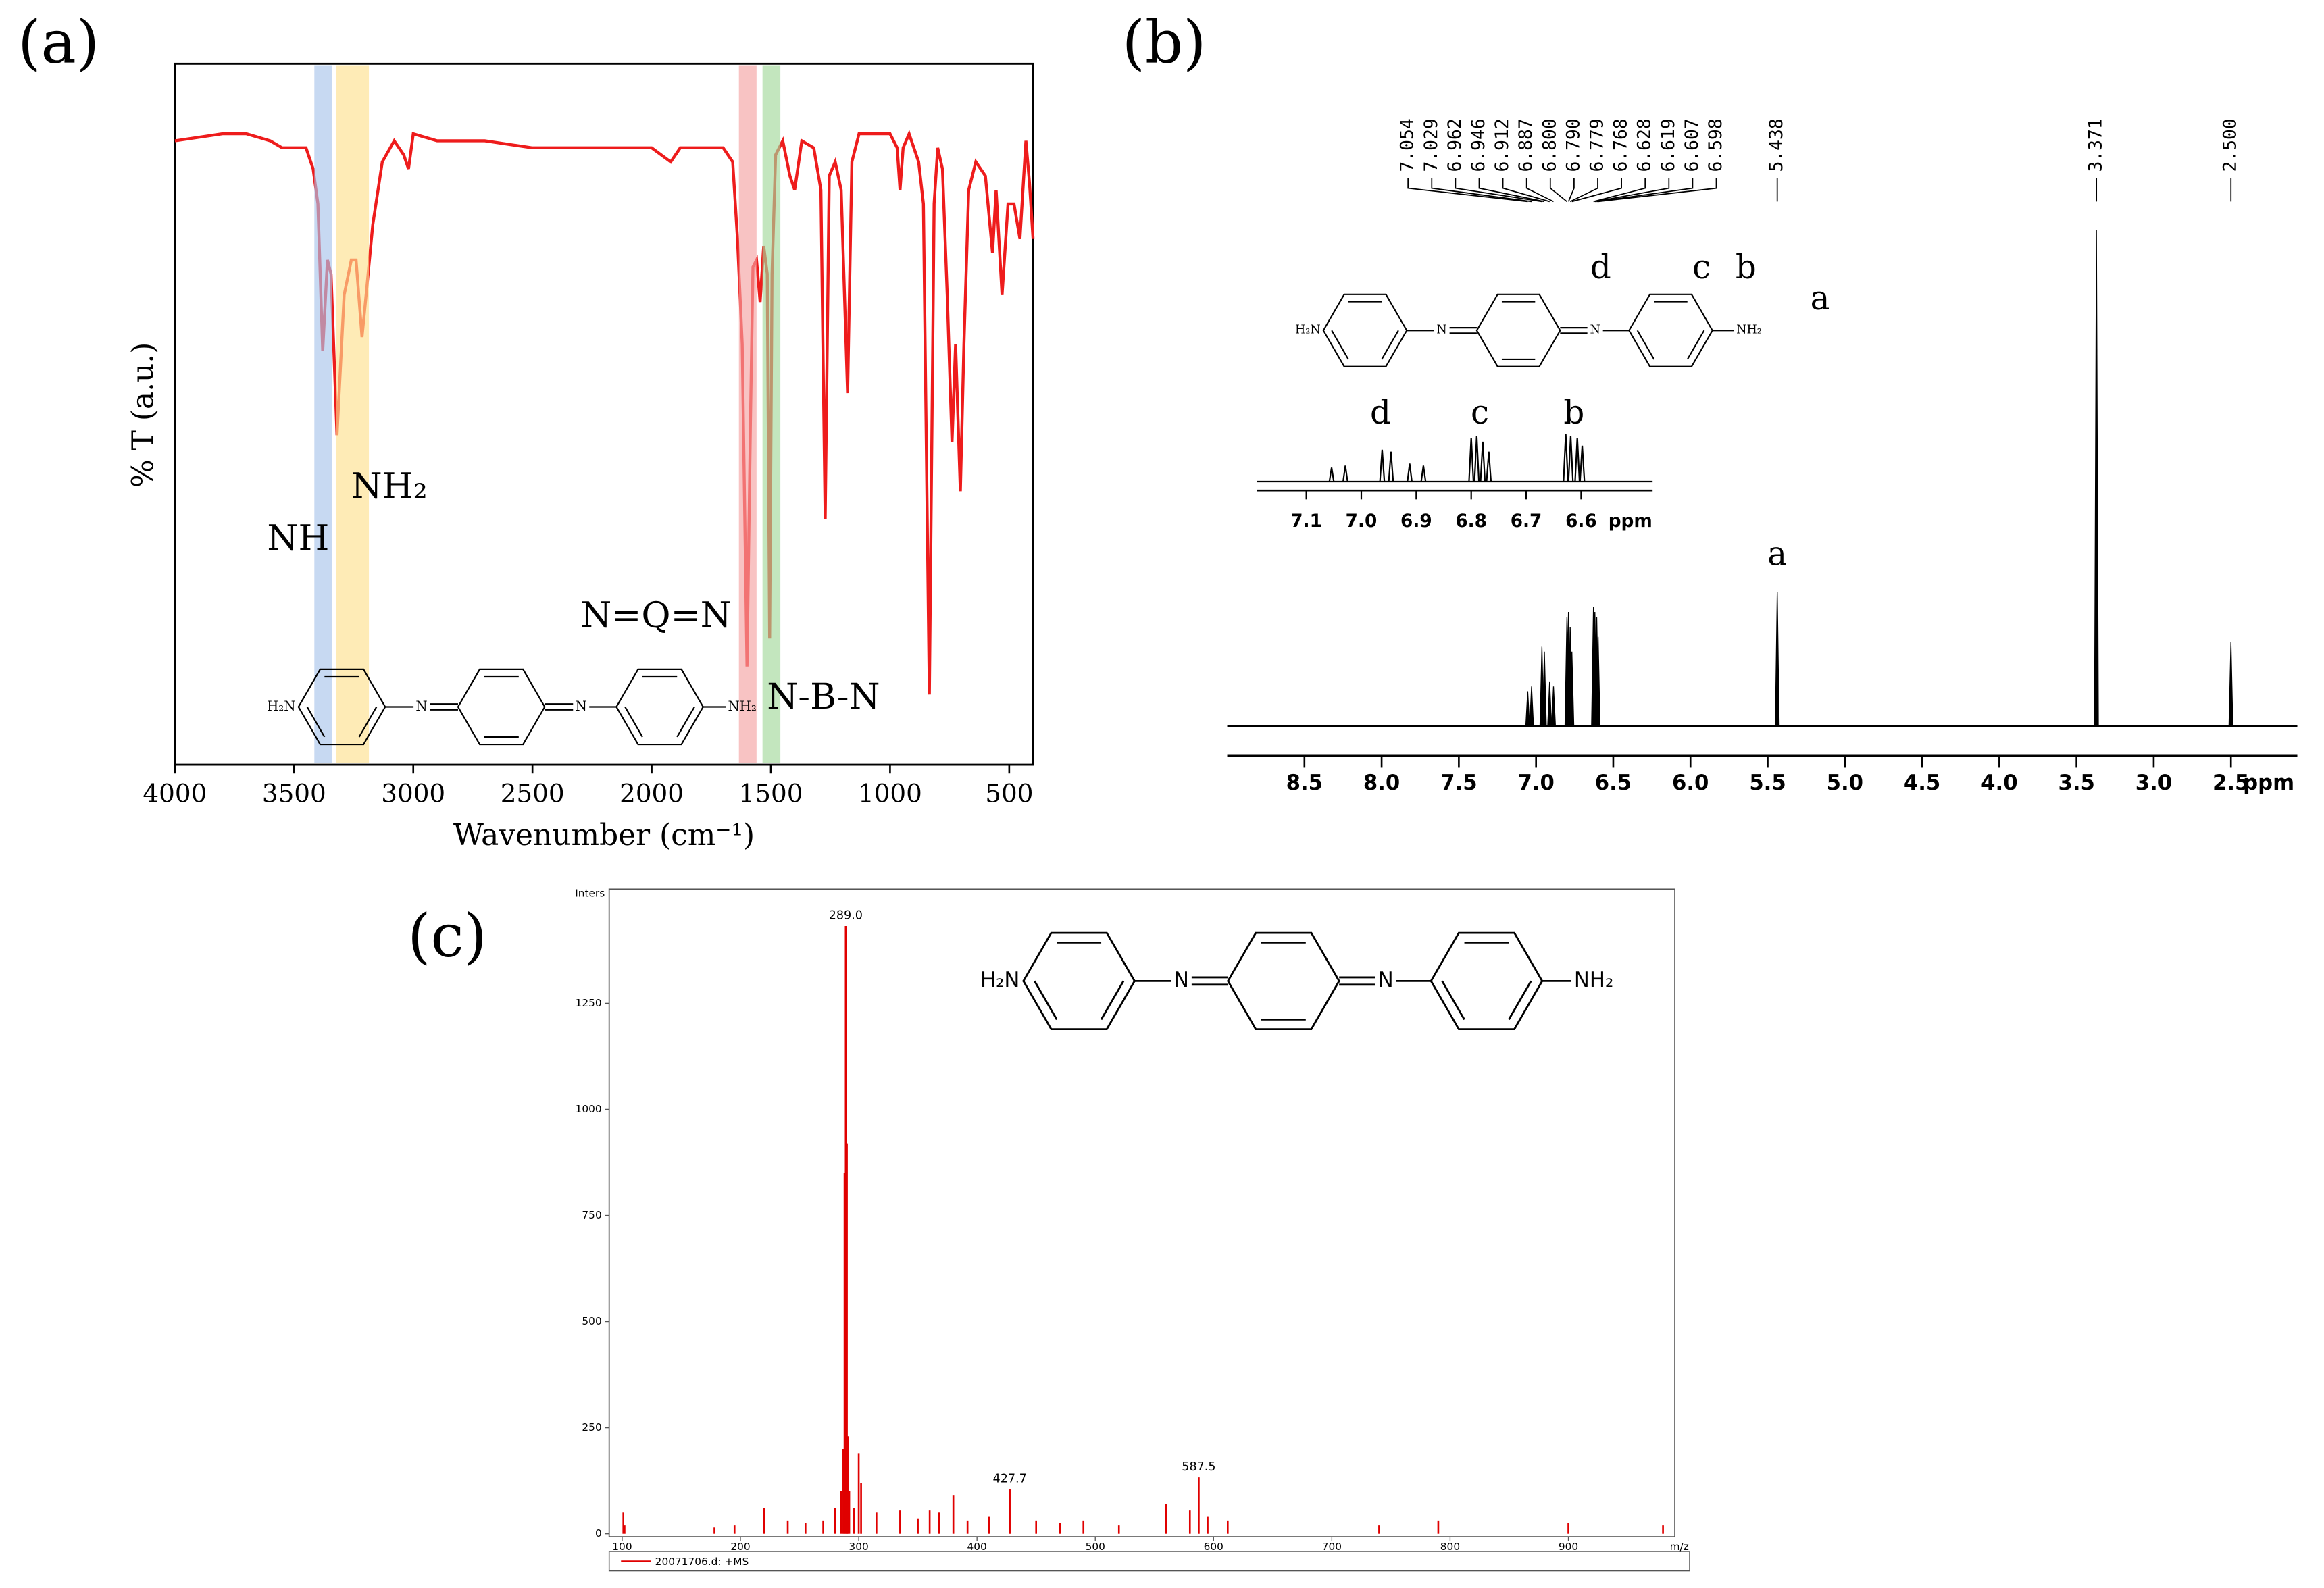 Image resolution: width=2324 pixels, height=1588 pixels. I want to click on x-tick-label: 600, so click(1213, 1547).